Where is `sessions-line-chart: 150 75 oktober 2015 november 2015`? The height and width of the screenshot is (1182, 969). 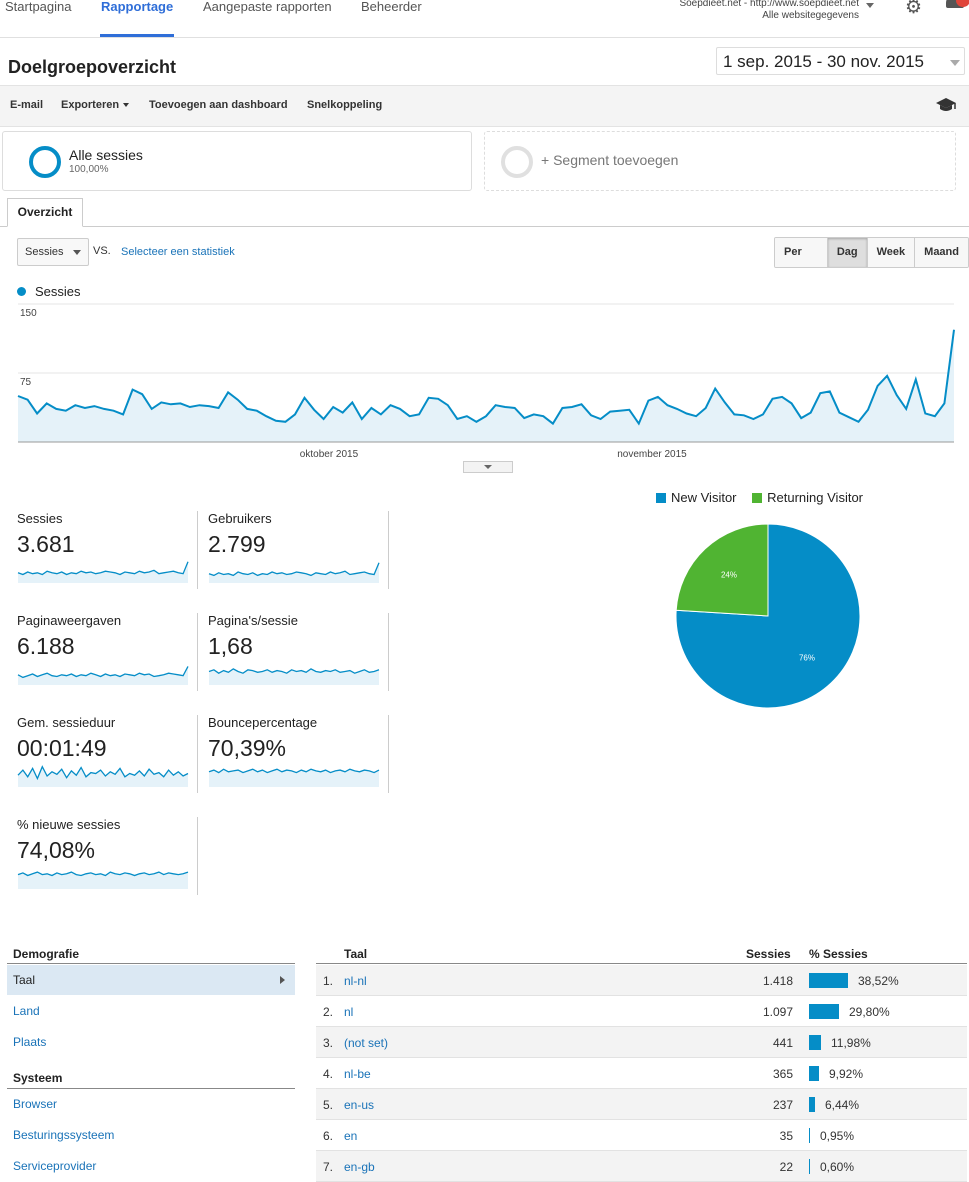 sessions-line-chart: 150 75 oktober 2015 november 2015 is located at coordinates (484, 387).